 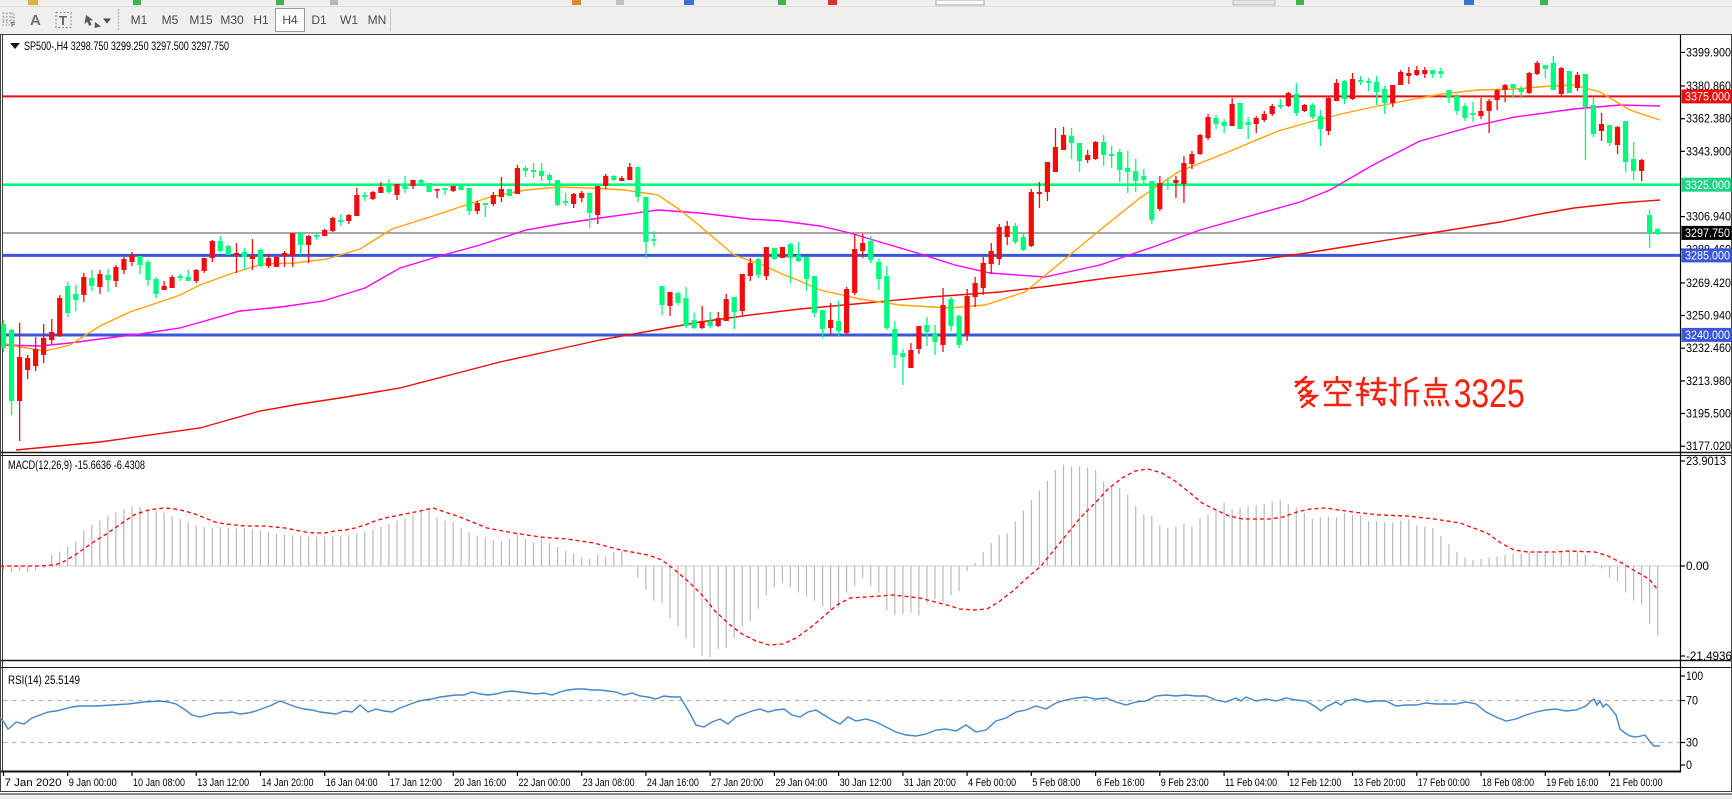 I want to click on svg-text: 3399.900, so click(x=1708, y=53).